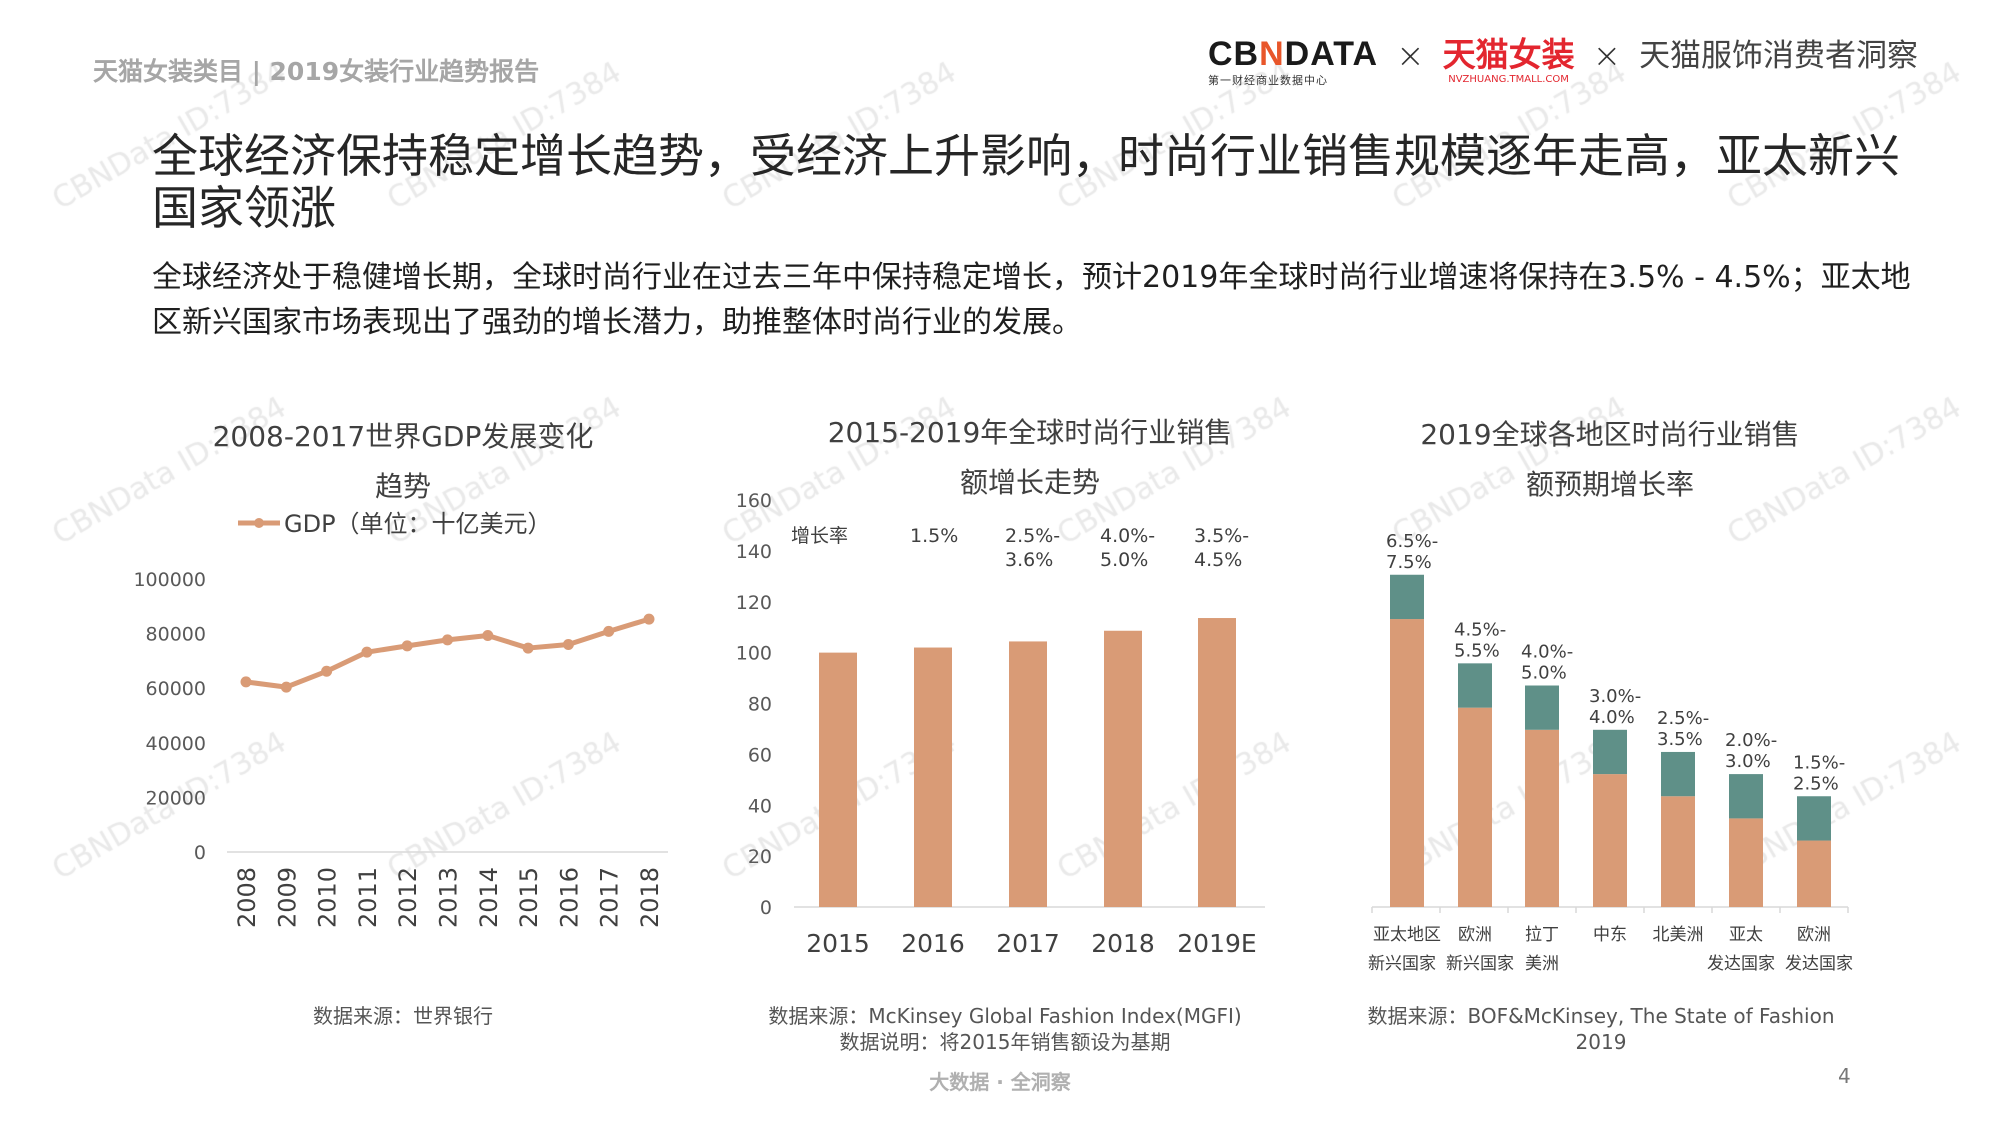 The image size is (2000, 1125). Describe the element at coordinates (403, 1016) in the screenshot. I see `gdp-source: 数据来源：世界银行` at that location.